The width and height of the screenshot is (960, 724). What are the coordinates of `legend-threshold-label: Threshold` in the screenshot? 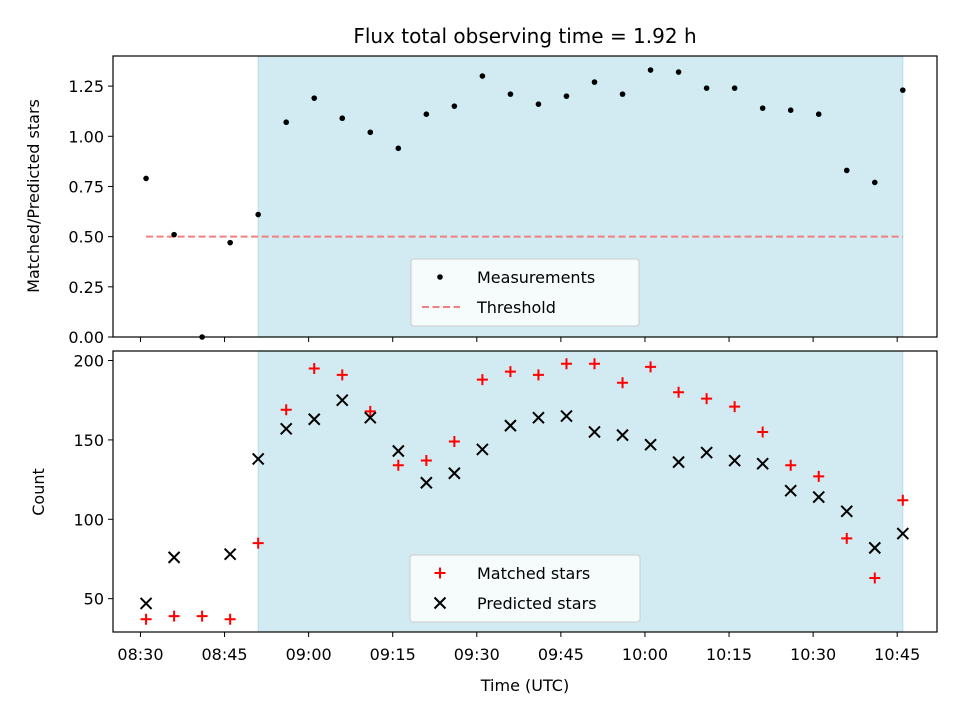 It's located at (516, 307).